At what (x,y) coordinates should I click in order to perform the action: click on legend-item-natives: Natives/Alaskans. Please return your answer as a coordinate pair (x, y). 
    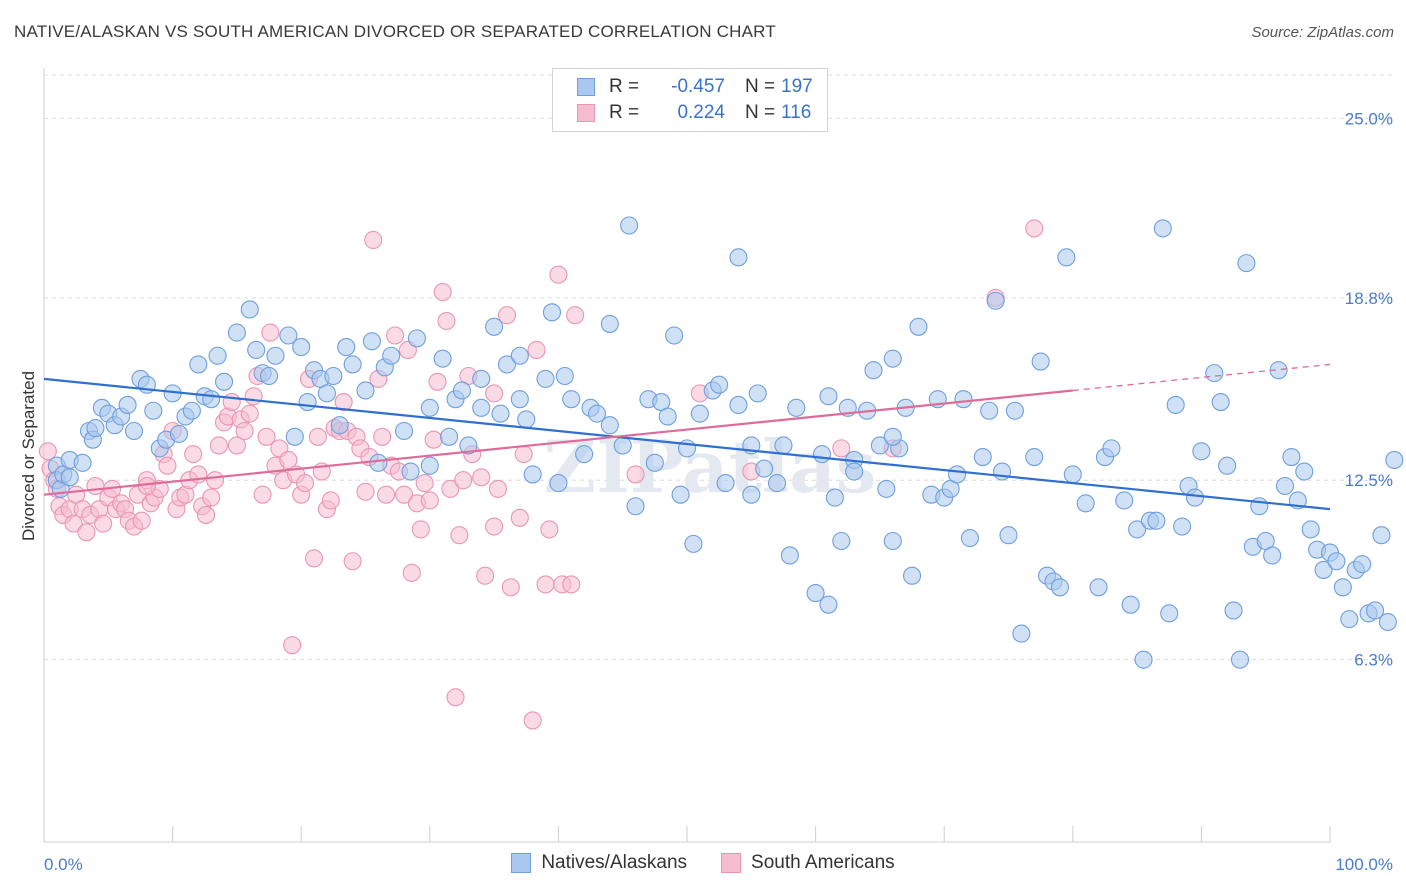
    Looking at the image, I should click on (599, 863).